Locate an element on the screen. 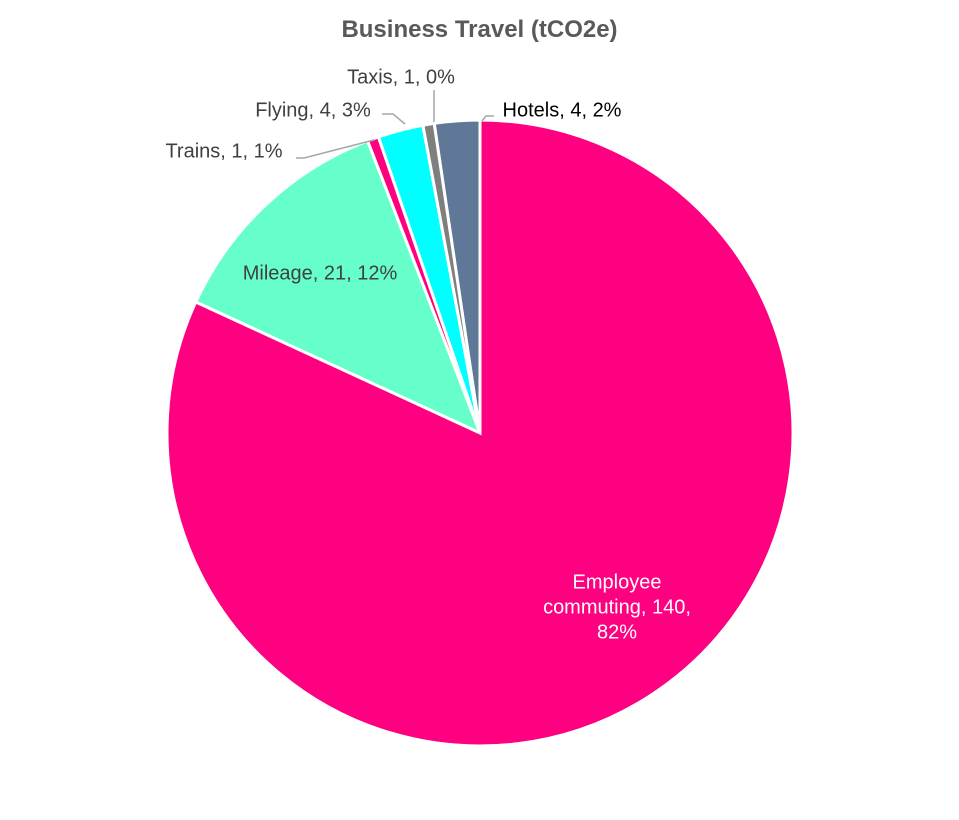 This screenshot has height=820, width=959. chart-title: Business Travel (tCO2e) is located at coordinates (479, 29).